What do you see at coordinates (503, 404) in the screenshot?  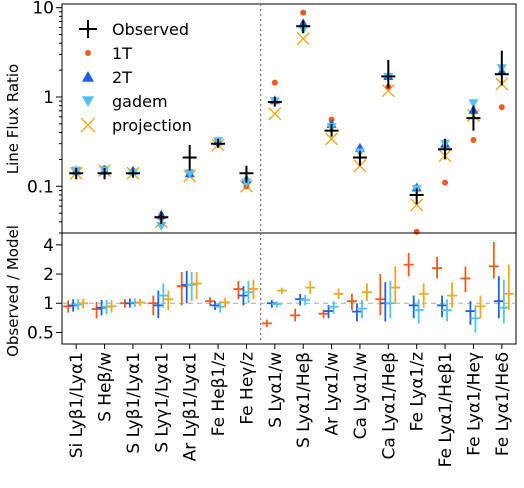 I see `category-label: Fe Lyα1/Heδ` at bounding box center [503, 404].